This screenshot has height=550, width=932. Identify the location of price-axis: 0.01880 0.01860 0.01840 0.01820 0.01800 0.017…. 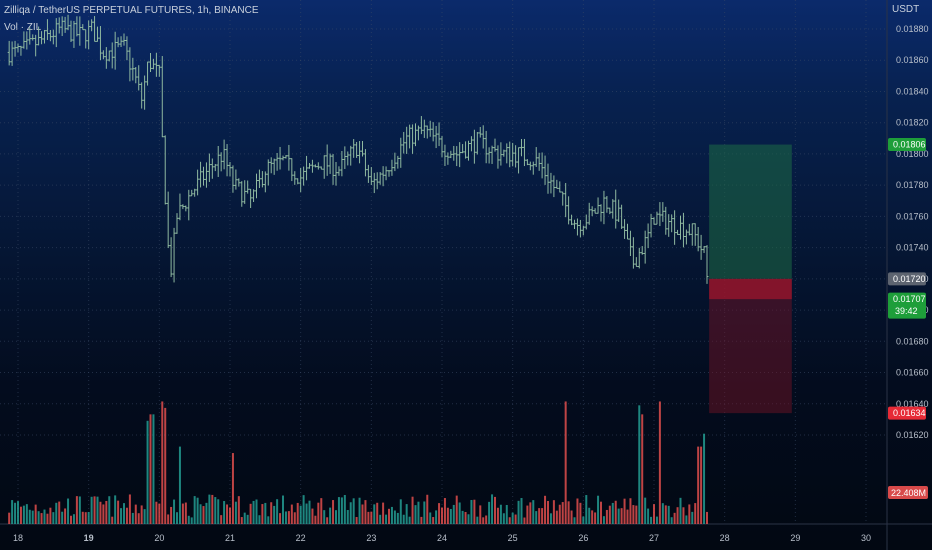
(912, 232).